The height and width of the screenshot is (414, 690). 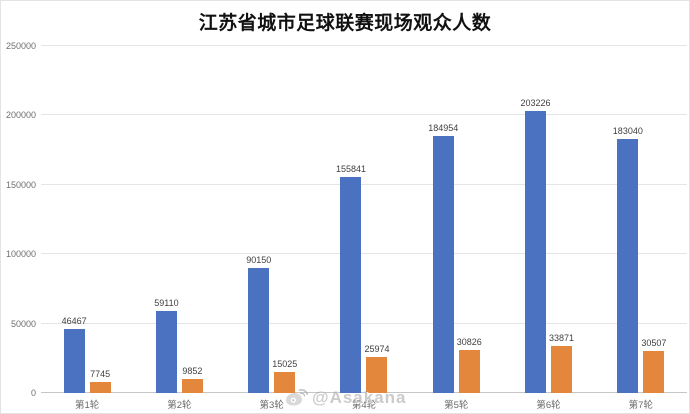 What do you see at coordinates (271, 405) in the screenshot?
I see `x-axis-category-label: 第3轮` at bounding box center [271, 405].